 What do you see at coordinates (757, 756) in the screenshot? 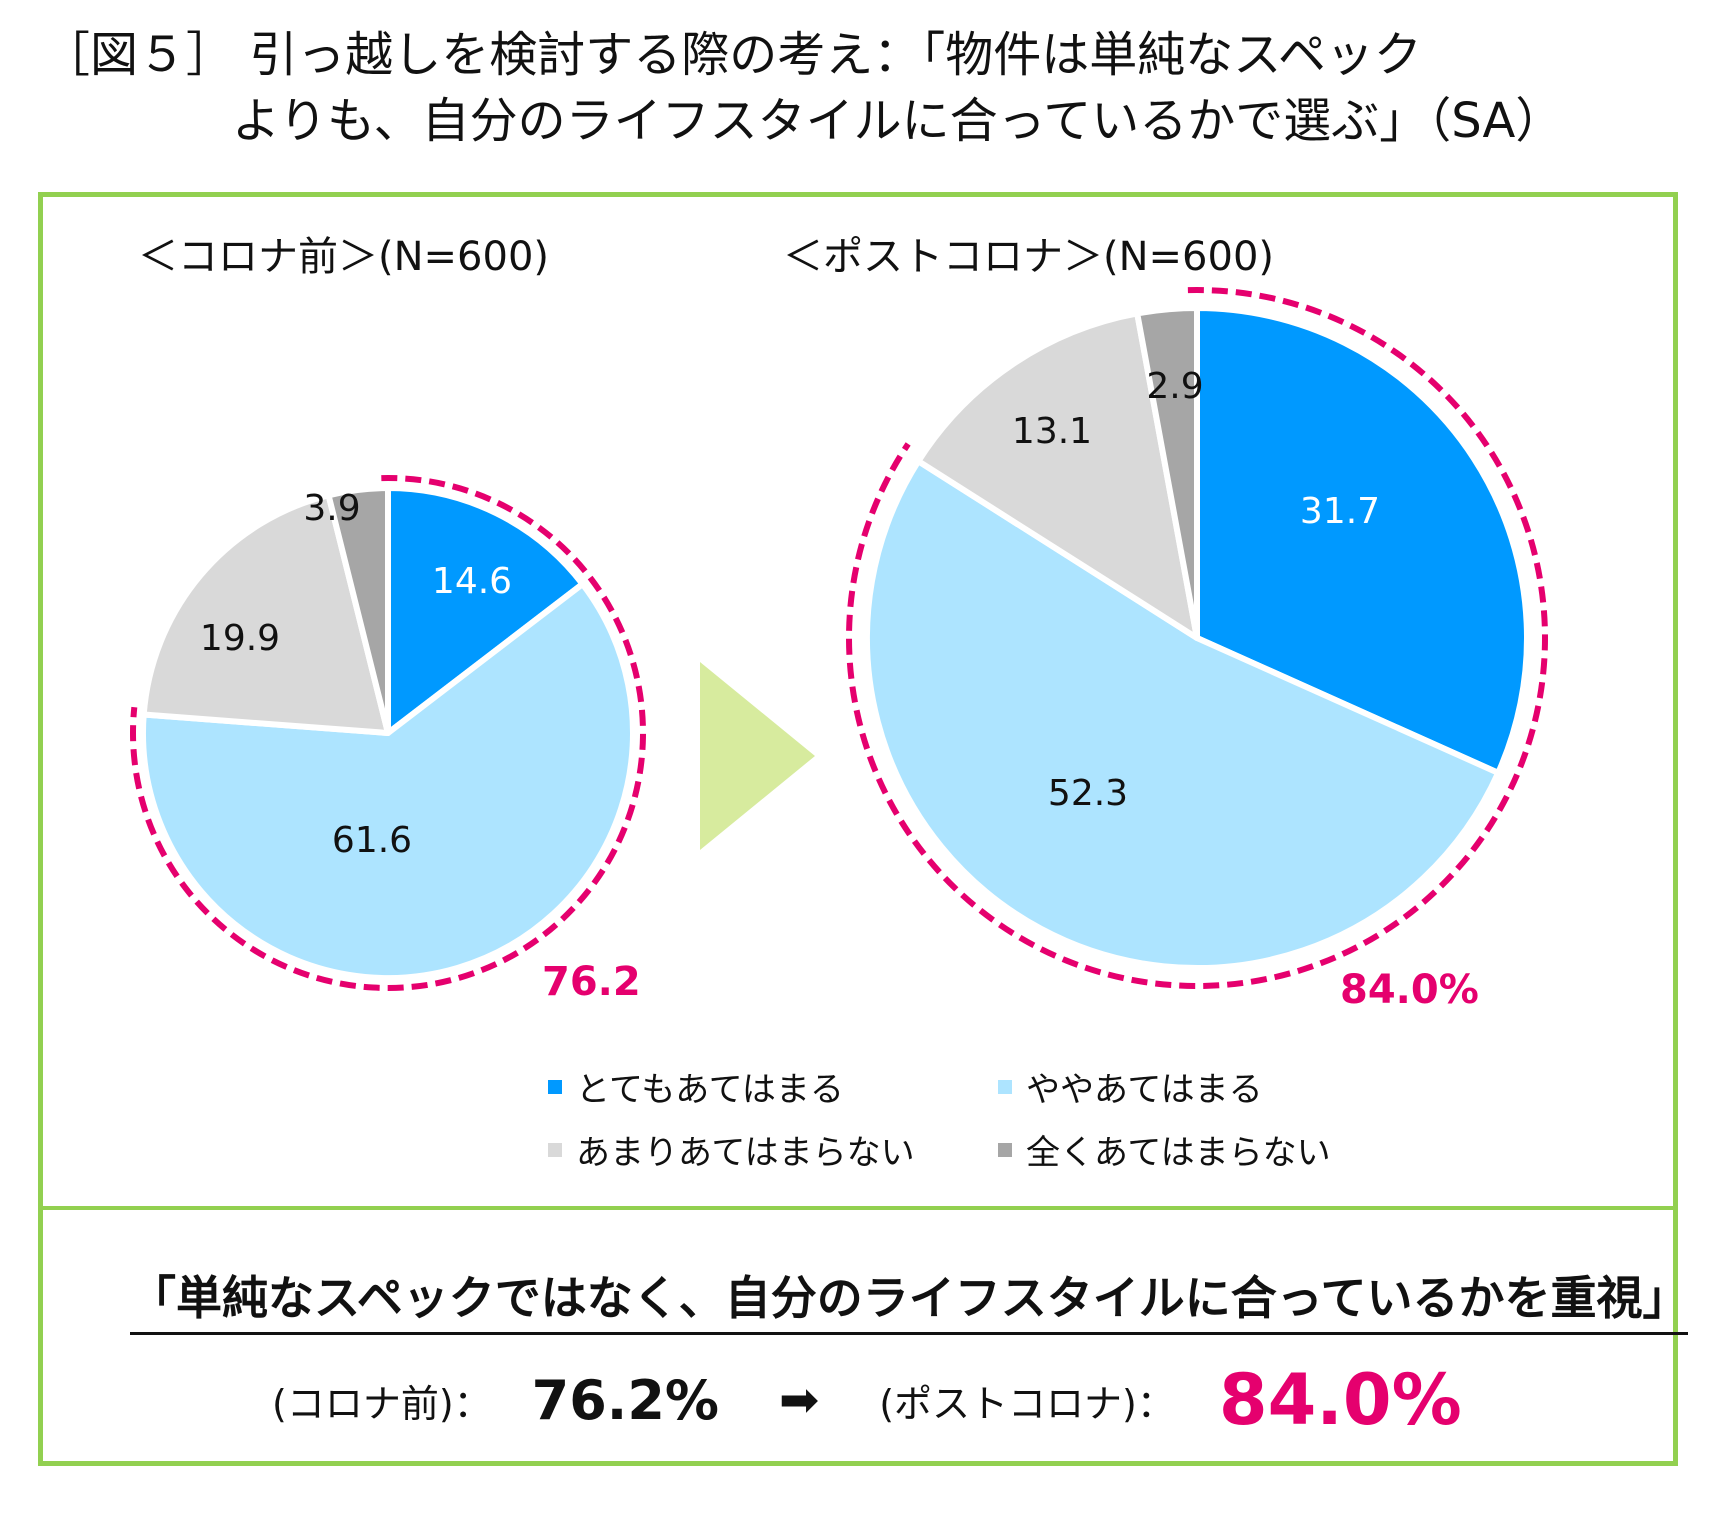
I see `transition-arrow` at bounding box center [757, 756].